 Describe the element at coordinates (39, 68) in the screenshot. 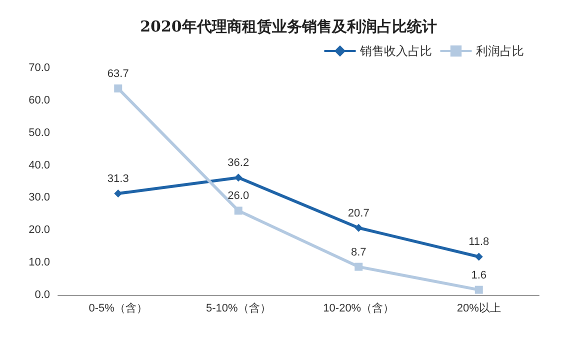

I see `y-tick-label: 70.0` at that location.